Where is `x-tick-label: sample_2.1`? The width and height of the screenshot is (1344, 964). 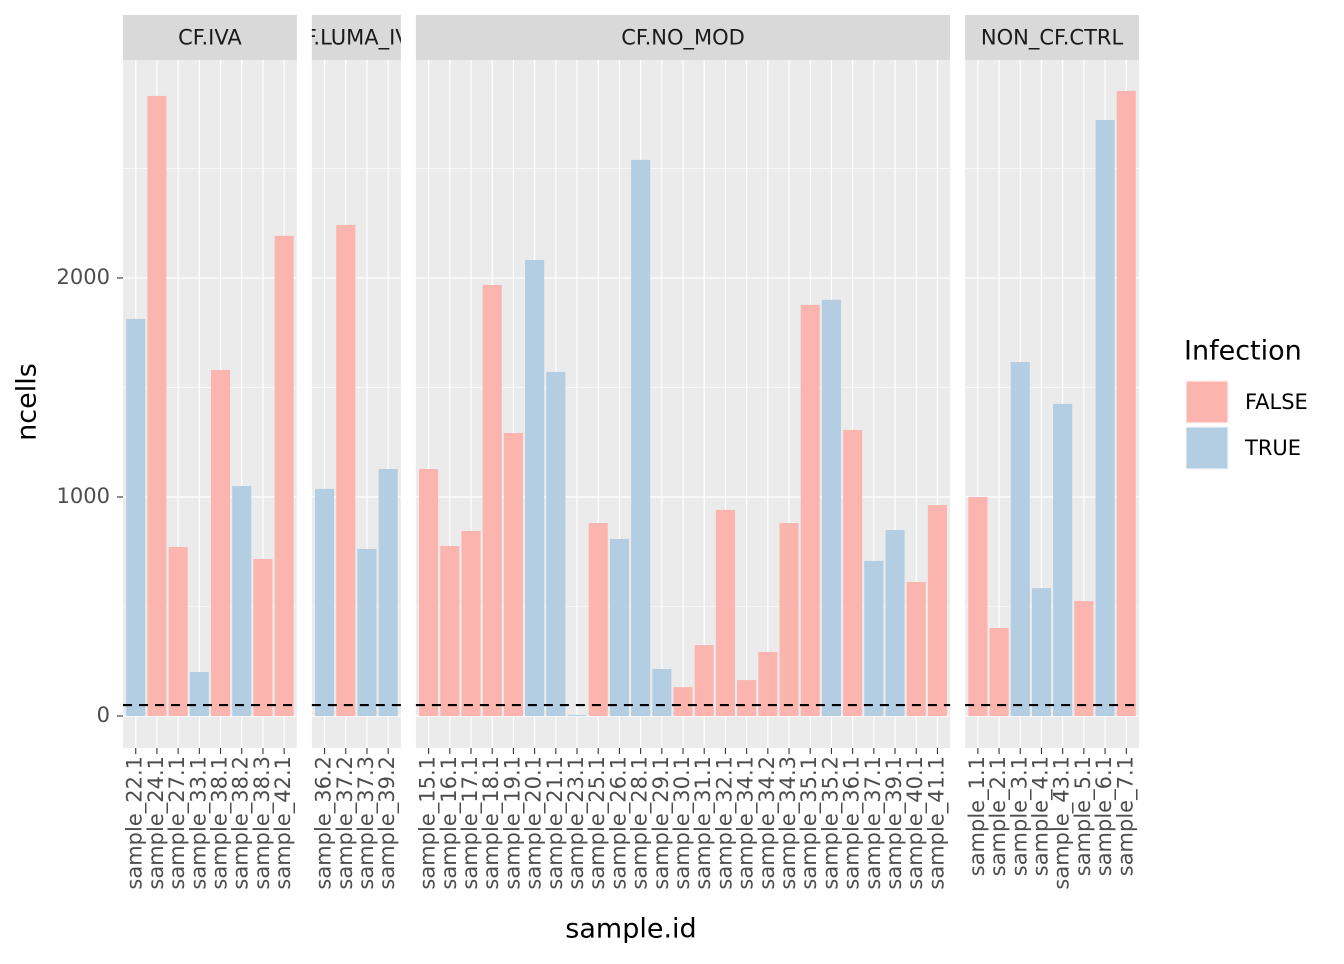
x-tick-label: sample_2.1 is located at coordinates (998, 816).